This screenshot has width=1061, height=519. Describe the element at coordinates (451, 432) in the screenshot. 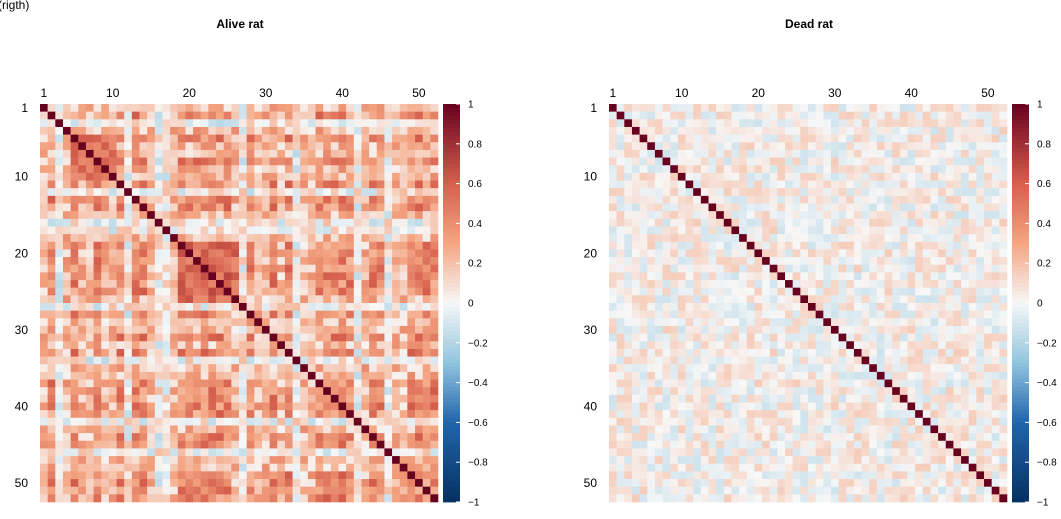

I see `colorbar-segment` at that location.